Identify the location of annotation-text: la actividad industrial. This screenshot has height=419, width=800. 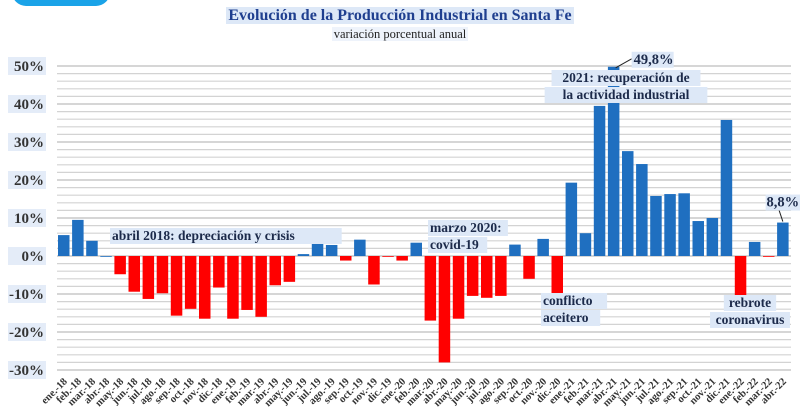
(626, 94).